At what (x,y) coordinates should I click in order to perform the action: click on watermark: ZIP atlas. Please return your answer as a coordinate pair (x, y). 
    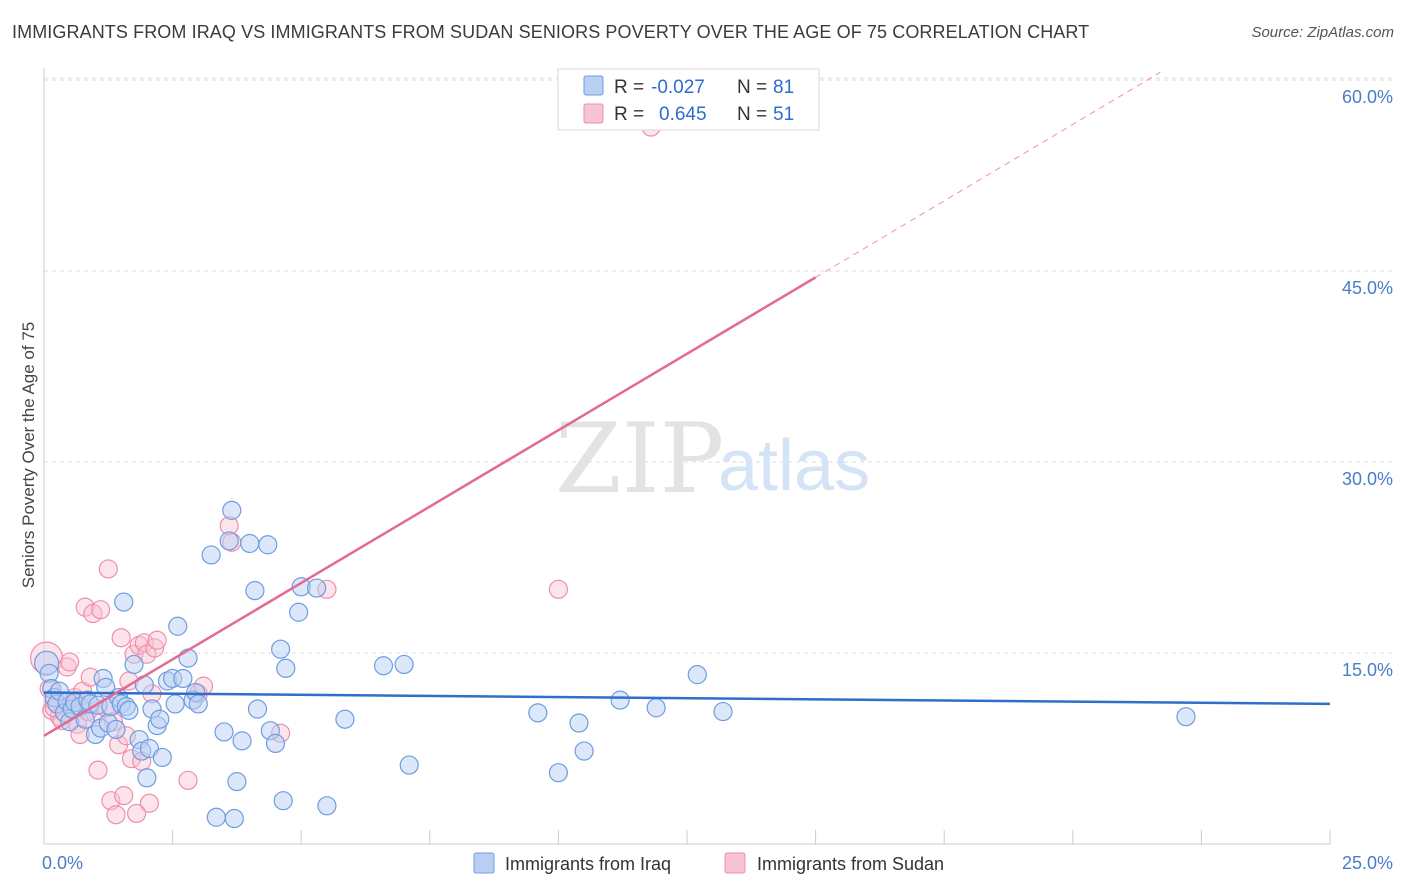
    Looking at the image, I should click on (712, 459).